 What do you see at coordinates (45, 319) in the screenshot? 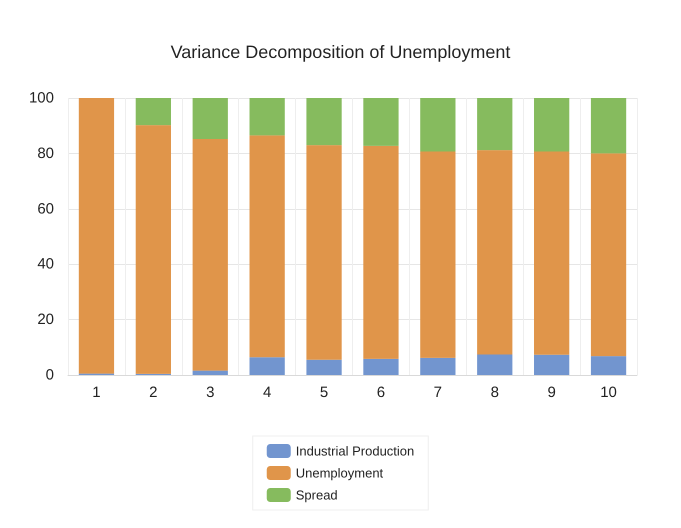
I see `y-tick-label: 20` at bounding box center [45, 319].